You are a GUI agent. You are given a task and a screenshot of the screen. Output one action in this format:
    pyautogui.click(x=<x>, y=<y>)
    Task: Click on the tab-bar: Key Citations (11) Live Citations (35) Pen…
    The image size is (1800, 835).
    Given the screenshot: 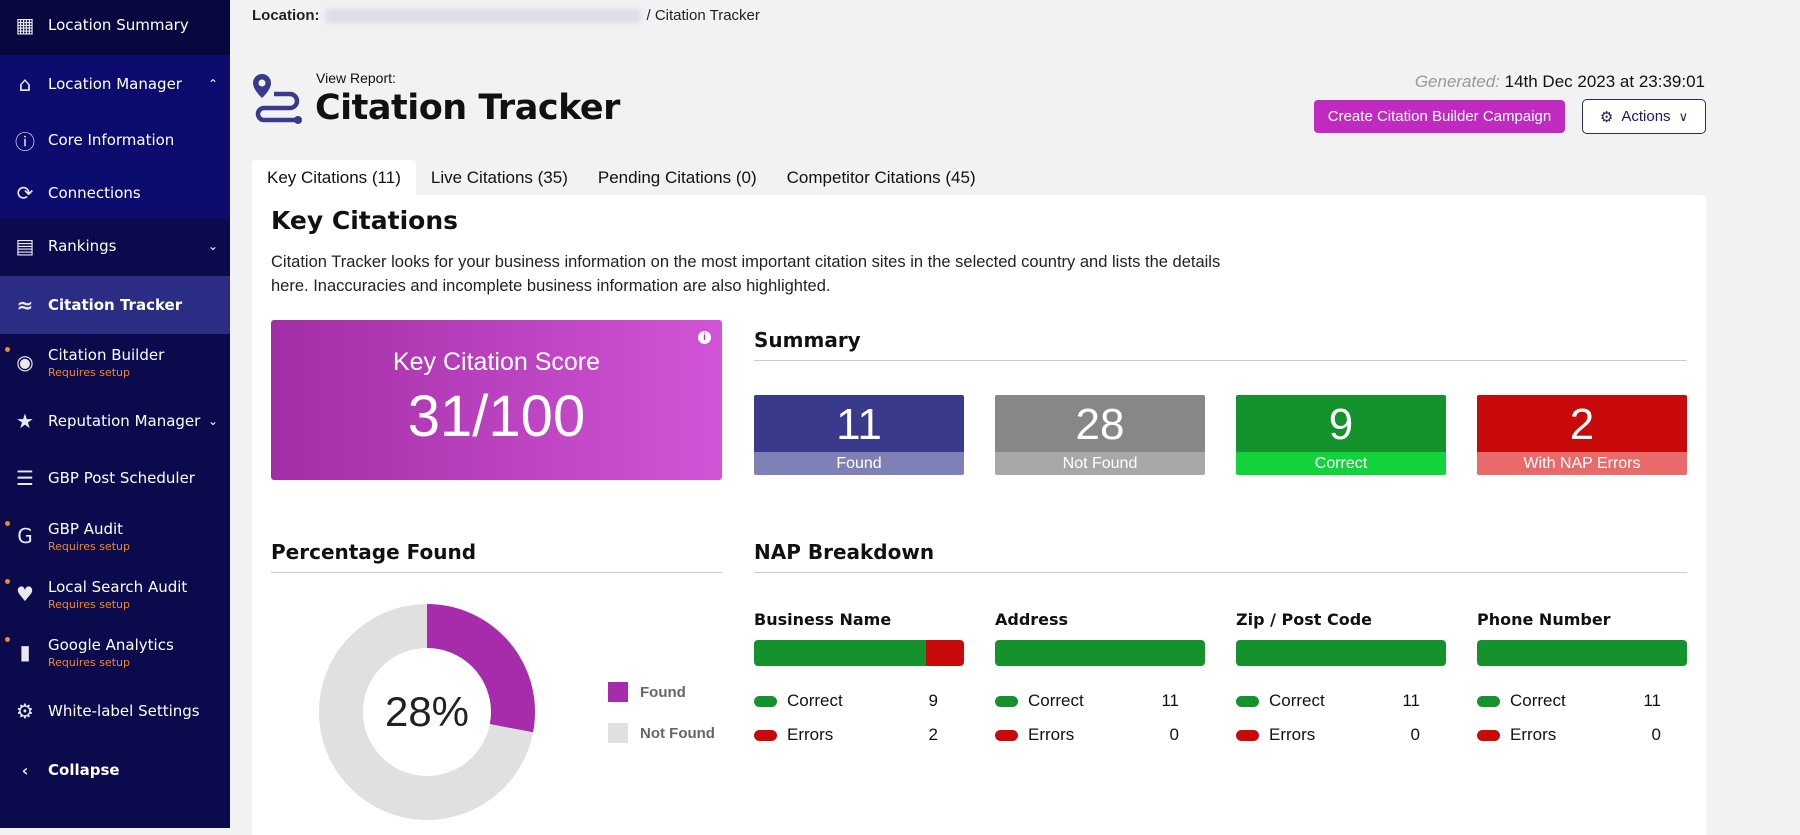 What is the action you would take?
    pyautogui.click(x=621, y=177)
    